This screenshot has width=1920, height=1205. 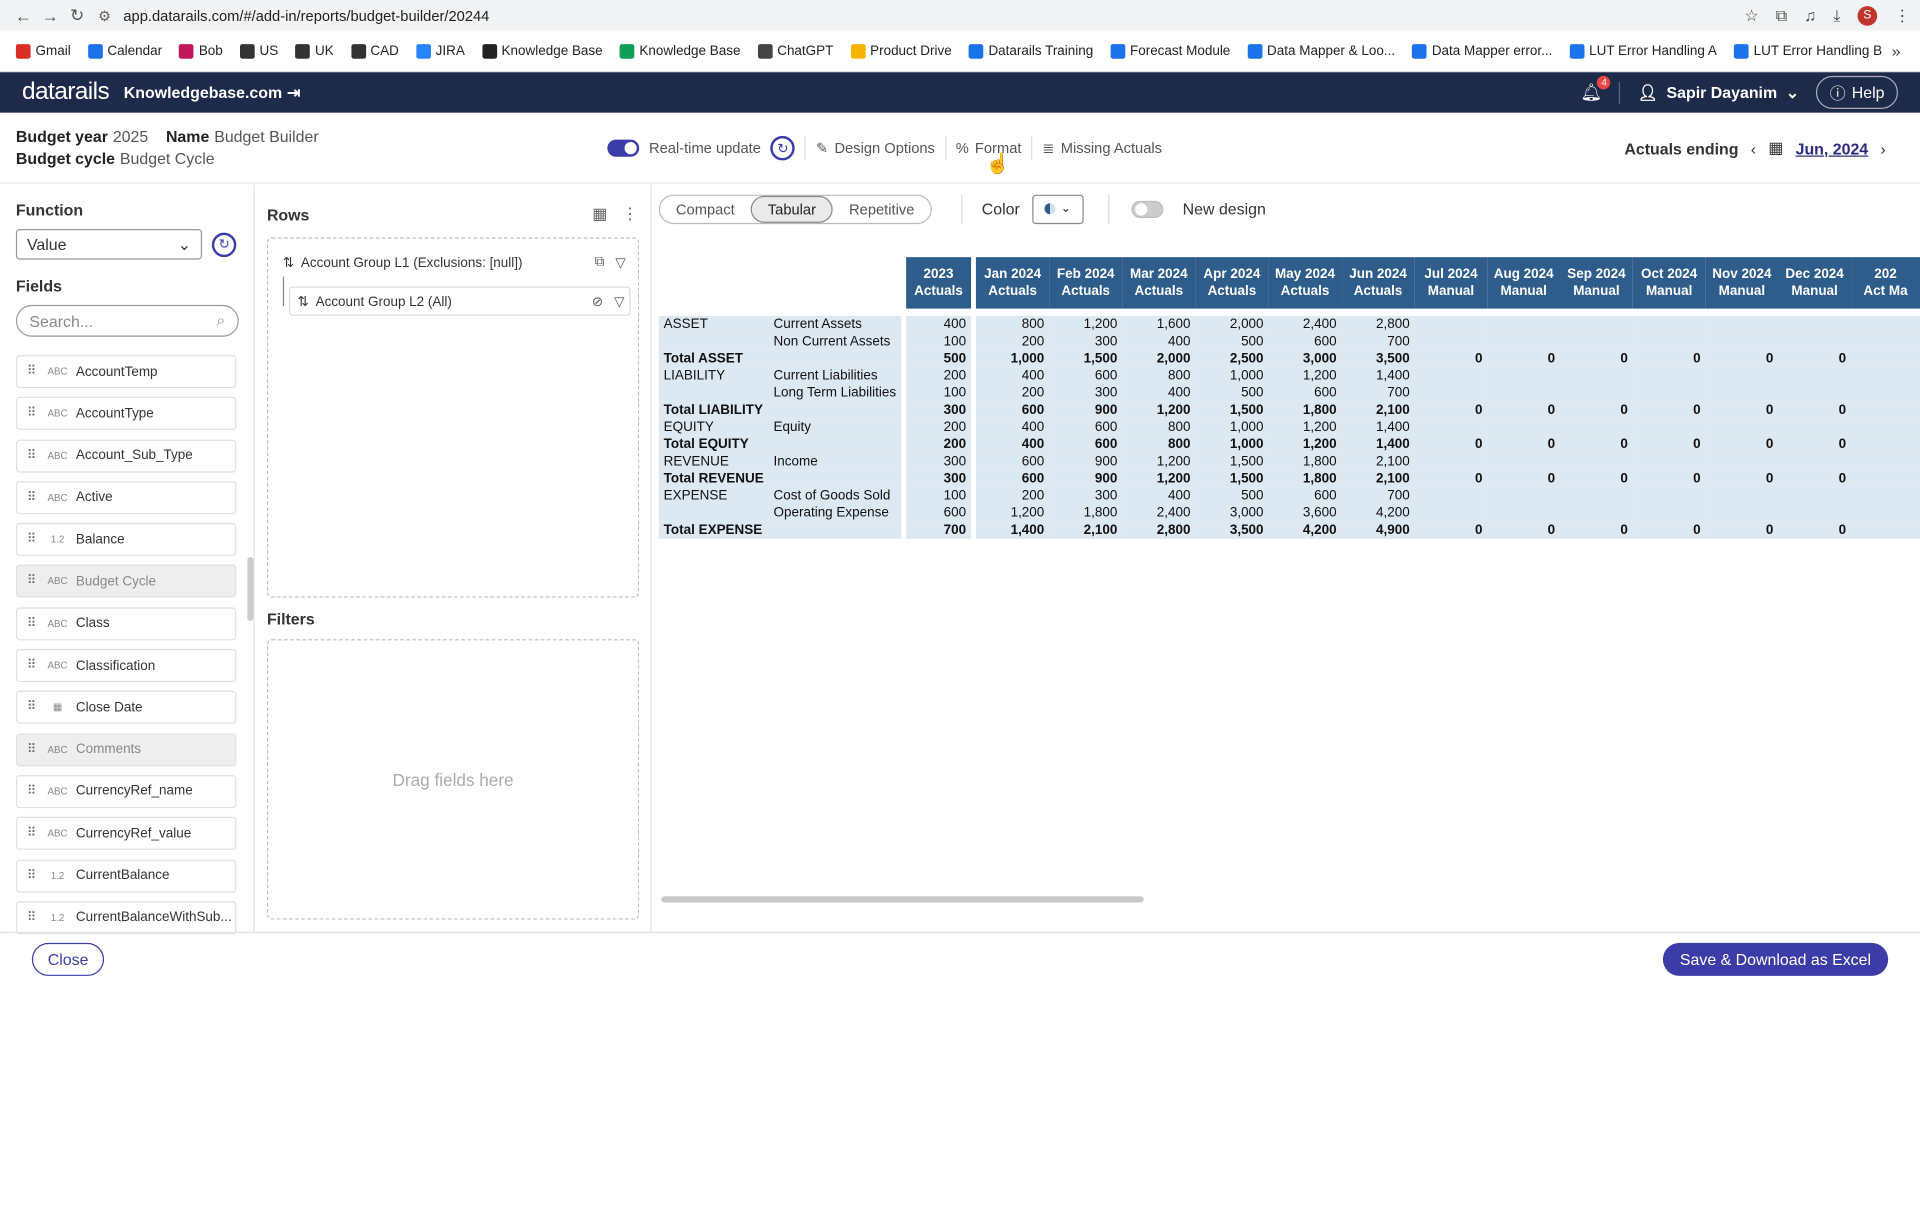 I want to click on column-header: 2023 Actuals, so click(x=938, y=283).